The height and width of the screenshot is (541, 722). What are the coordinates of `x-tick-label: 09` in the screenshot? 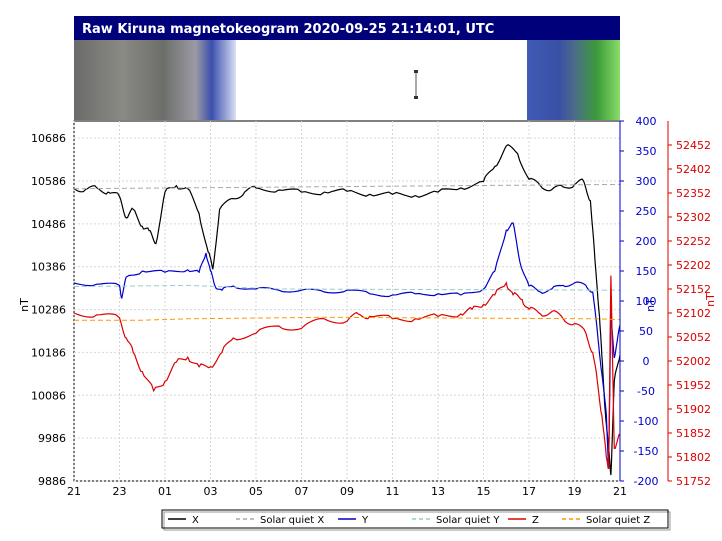 It's located at (347, 491).